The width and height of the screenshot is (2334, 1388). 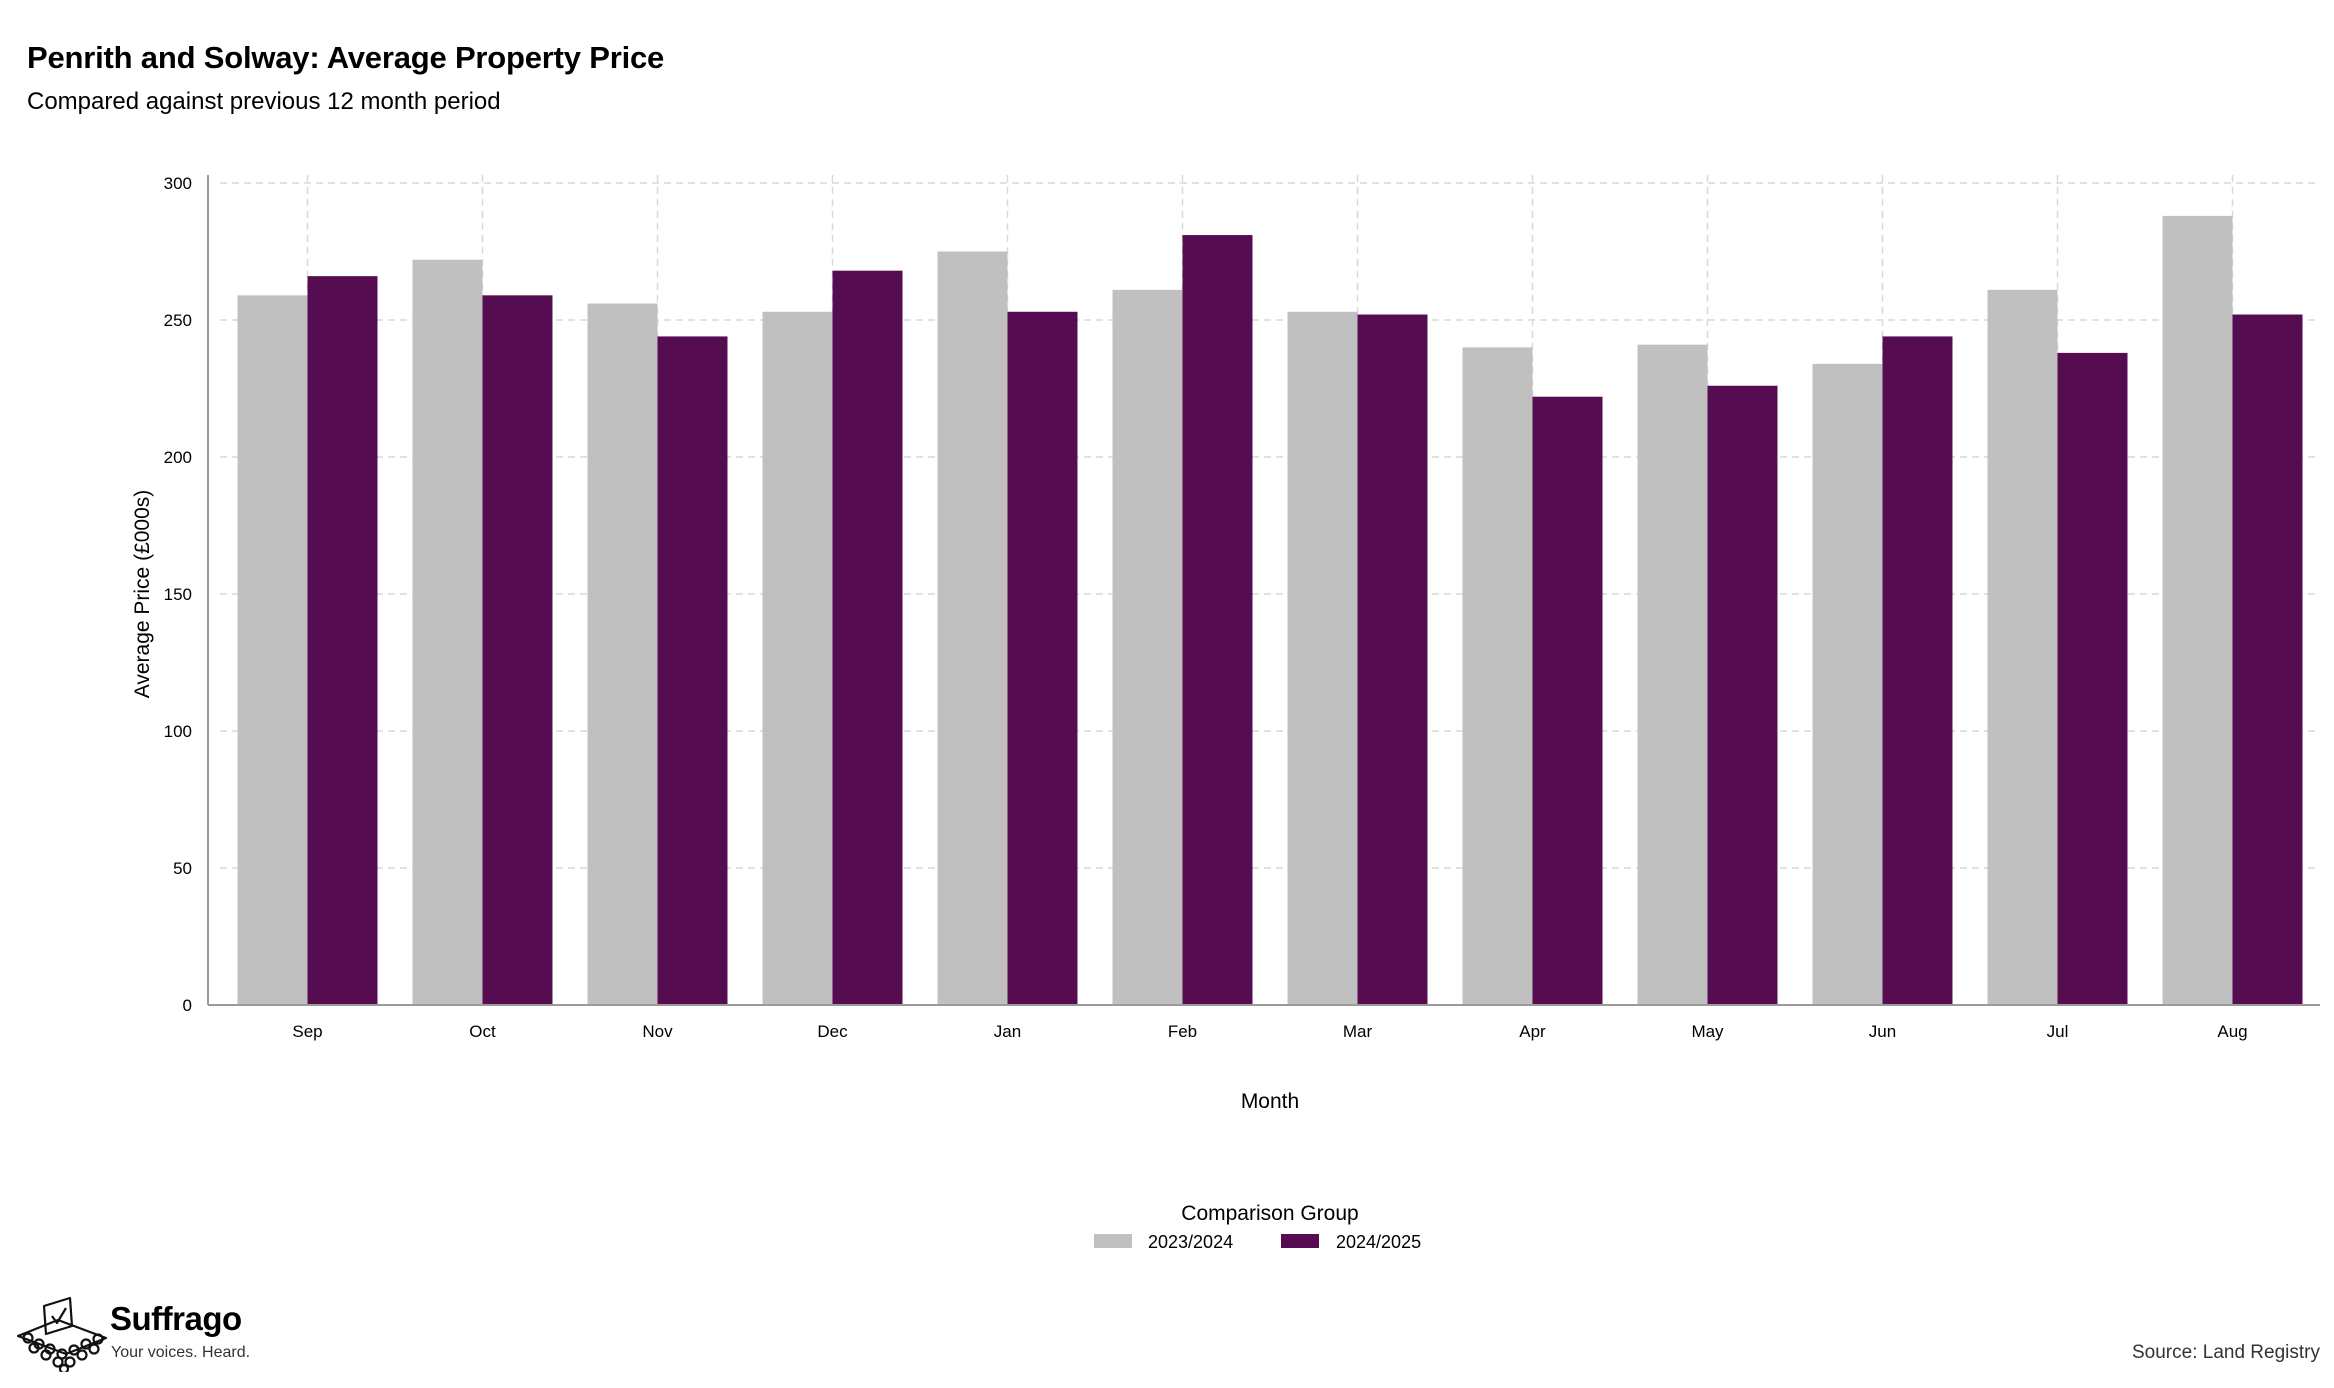 I want to click on brand-tagline: Your voices. Heard., so click(x=181, y=1352).